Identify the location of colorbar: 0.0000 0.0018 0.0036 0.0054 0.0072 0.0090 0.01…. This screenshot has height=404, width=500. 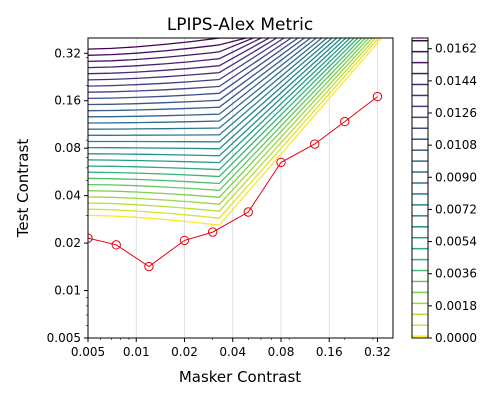
(444, 191).